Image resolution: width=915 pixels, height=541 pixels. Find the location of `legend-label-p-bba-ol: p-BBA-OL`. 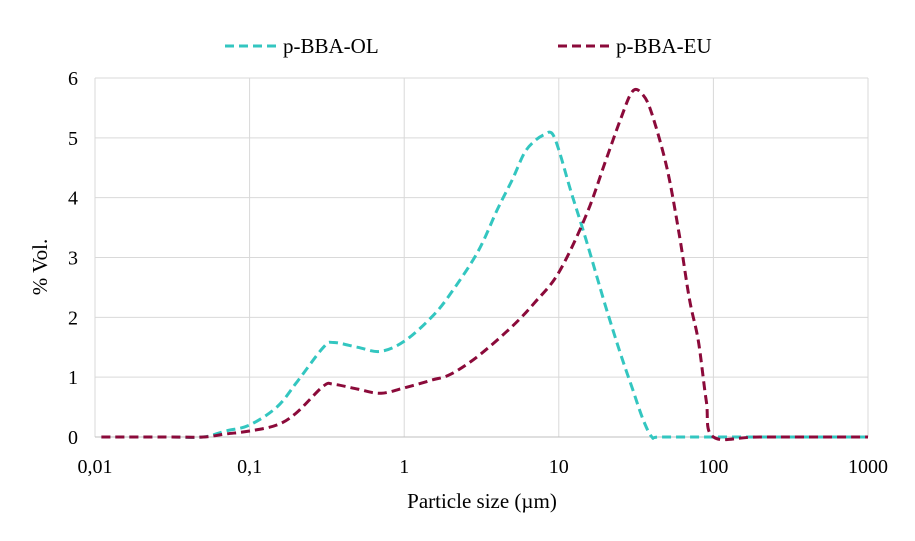

legend-label-p-bba-ol: p-BBA-OL is located at coordinates (331, 46).